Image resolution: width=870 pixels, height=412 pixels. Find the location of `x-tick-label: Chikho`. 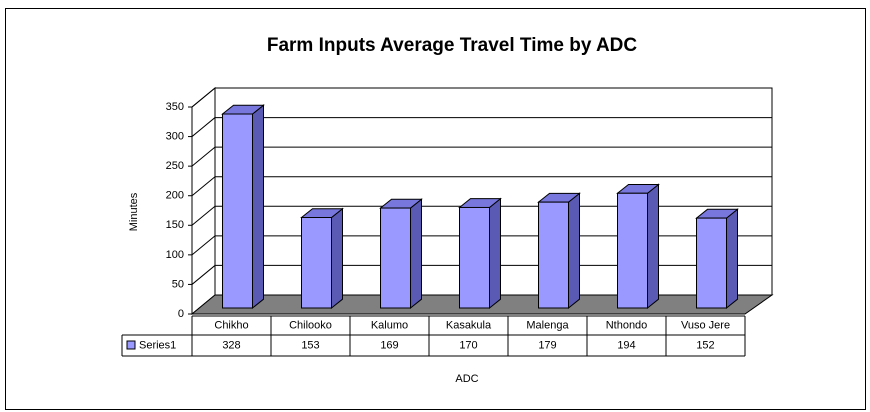

x-tick-label: Chikho is located at coordinates (231, 325).